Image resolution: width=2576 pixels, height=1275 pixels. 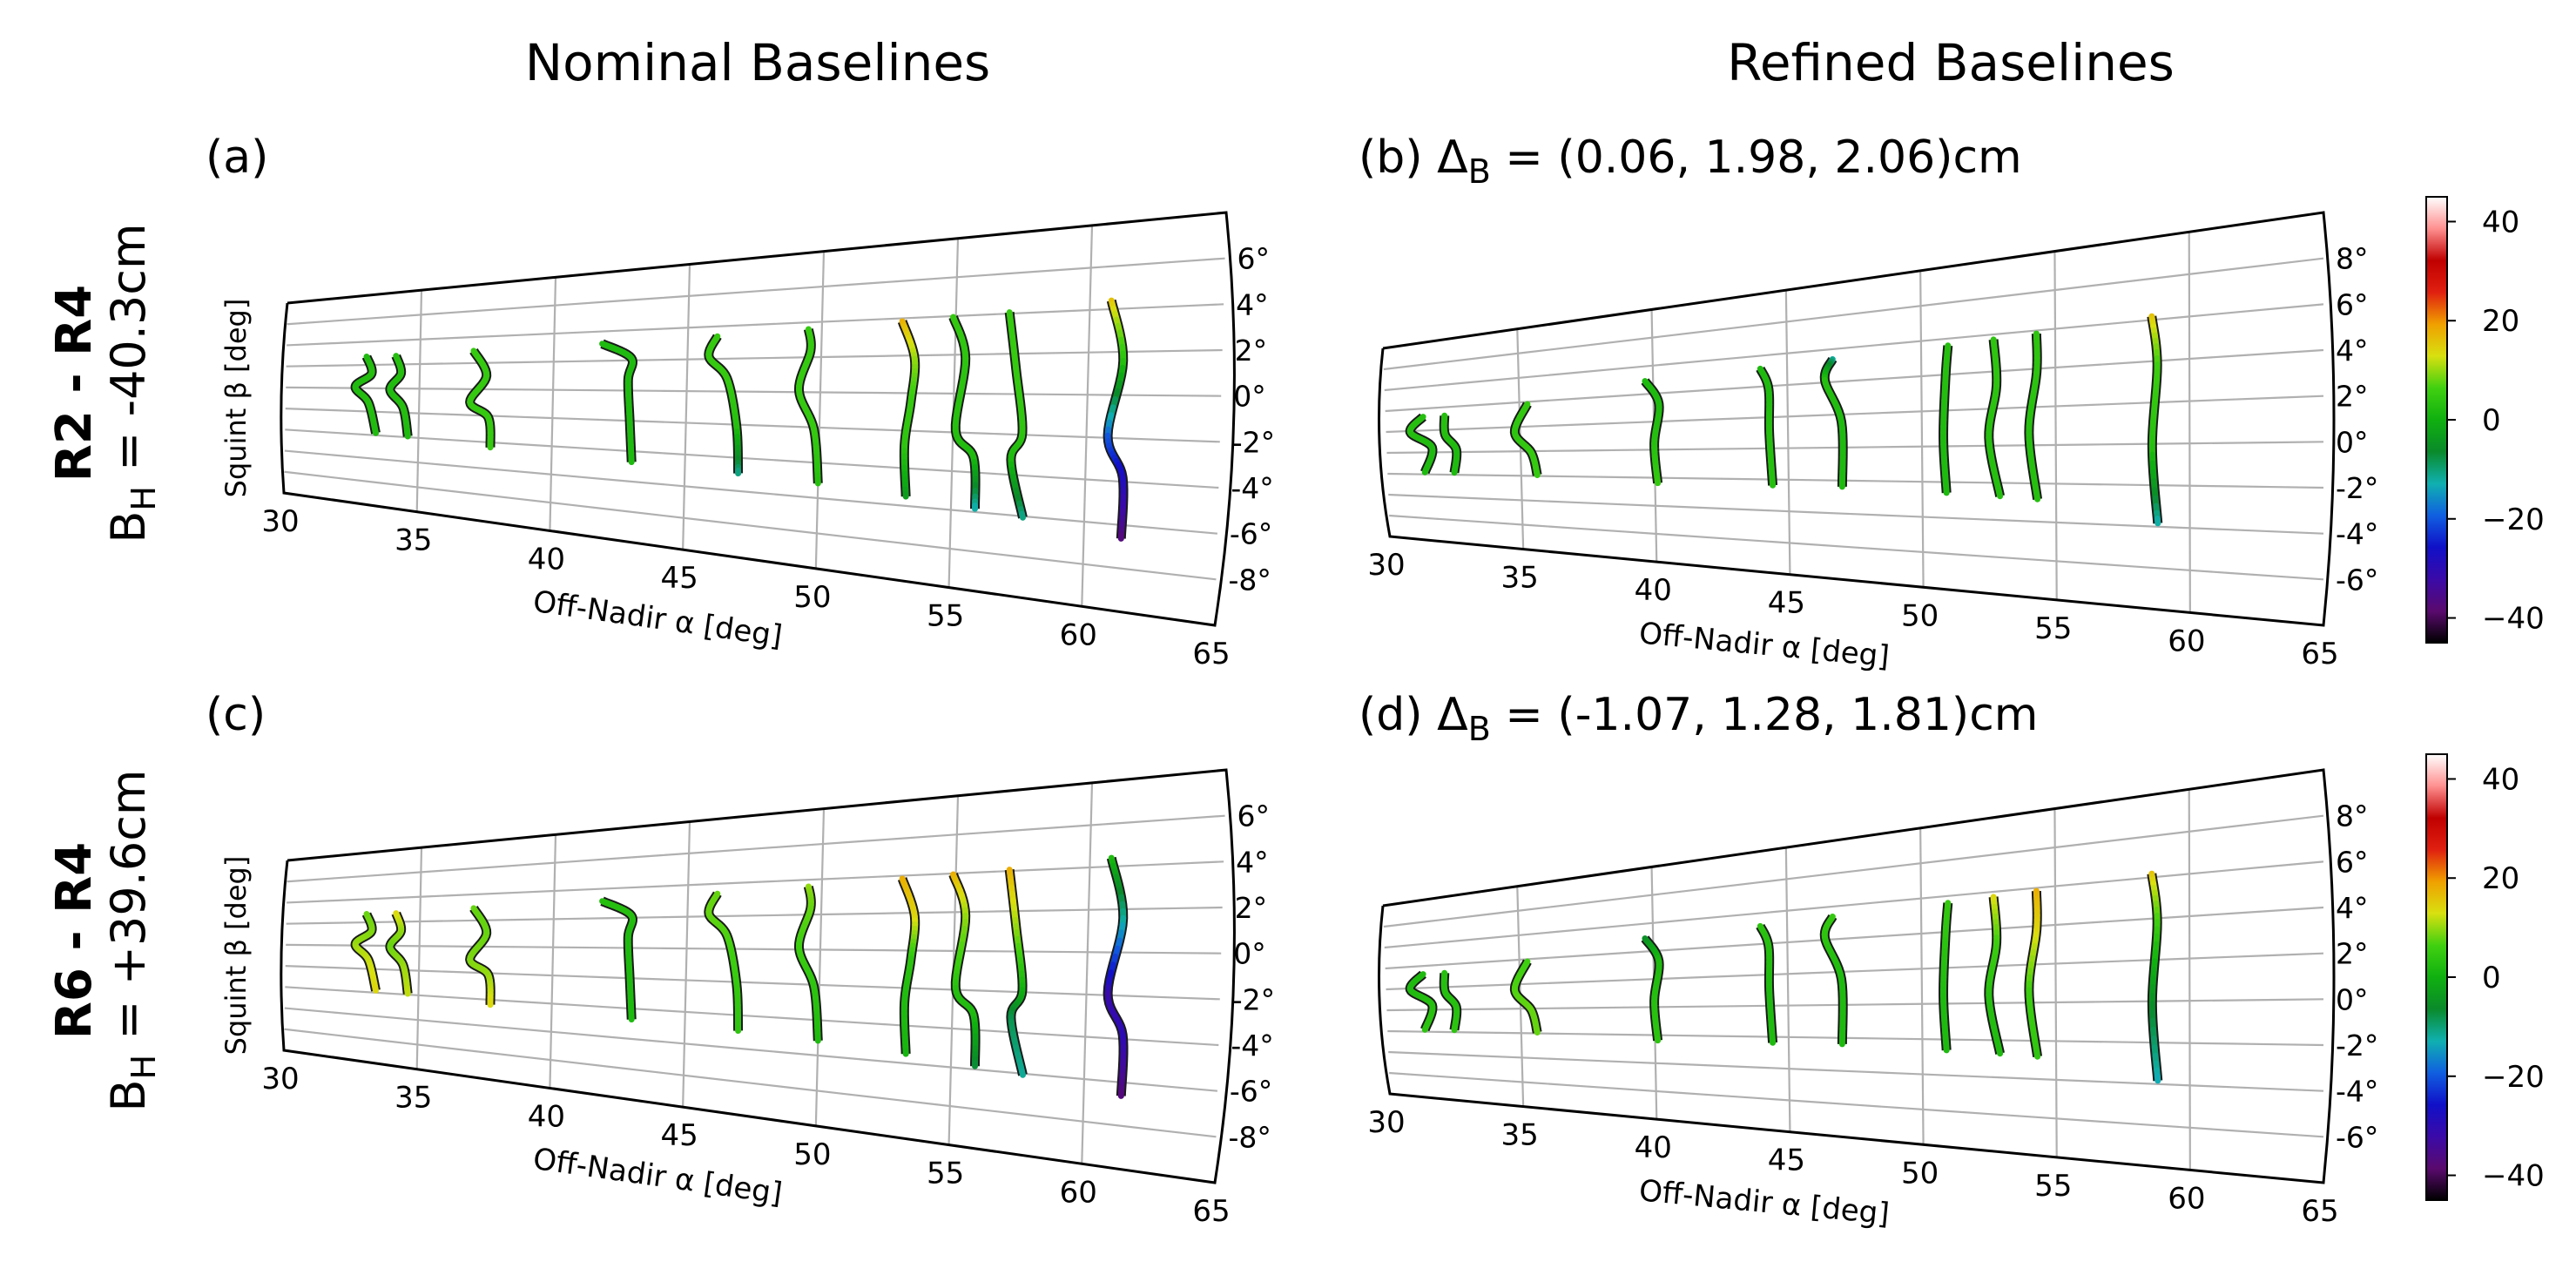 What do you see at coordinates (75, 941) in the screenshot?
I see `row-label-2-pair: R6 - R4` at bounding box center [75, 941].